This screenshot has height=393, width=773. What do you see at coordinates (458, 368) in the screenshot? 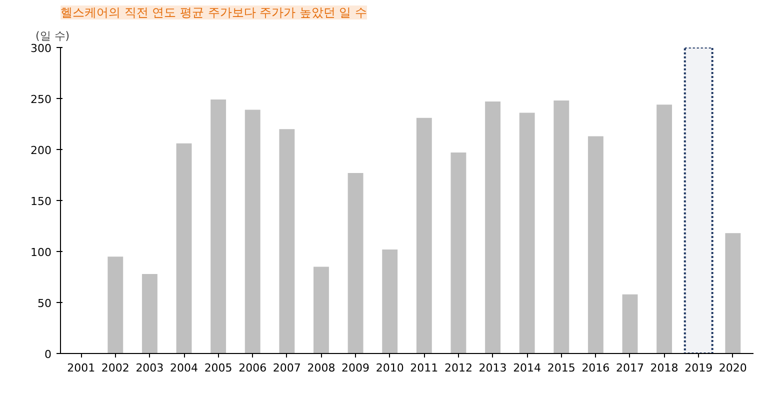
I see `x-tick-label: 2012` at bounding box center [458, 368].